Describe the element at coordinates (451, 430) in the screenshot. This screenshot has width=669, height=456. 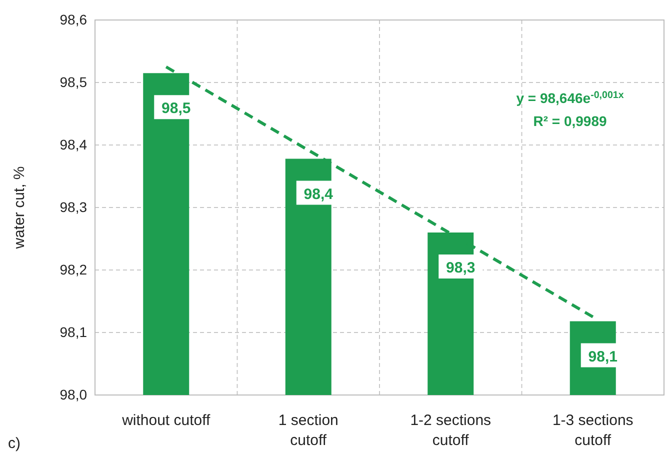
I see `x-tick-label: 1-2 sections cutoff` at that location.